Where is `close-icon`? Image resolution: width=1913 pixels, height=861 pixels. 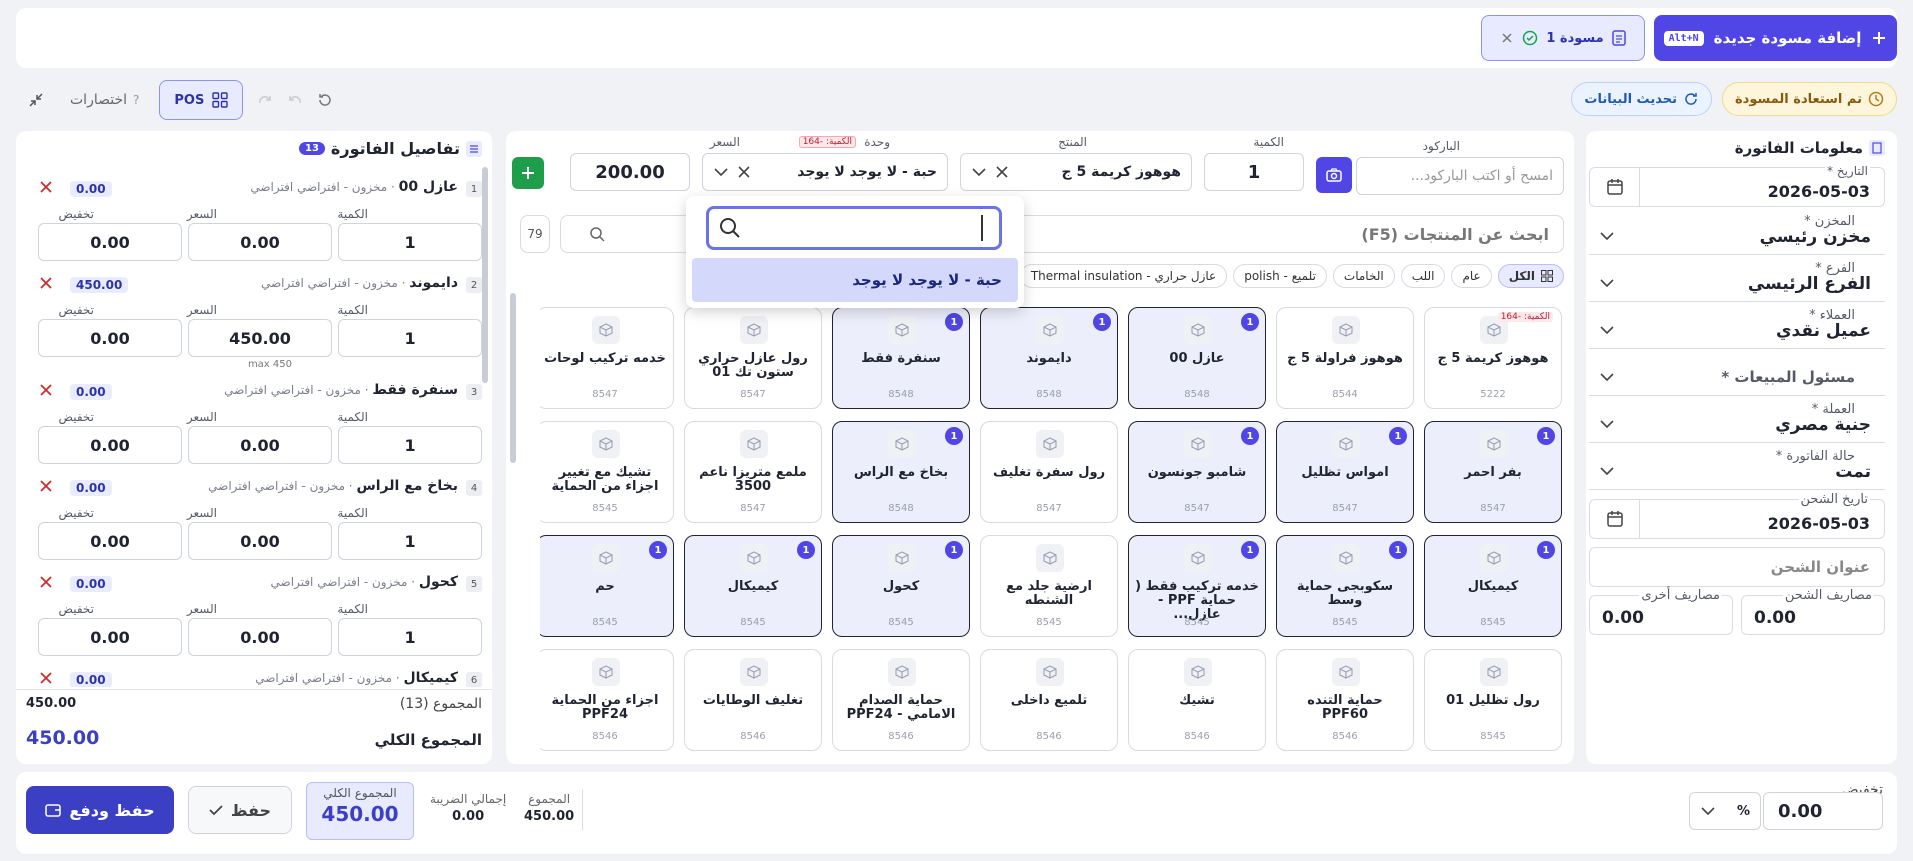 close-icon is located at coordinates (1507, 38).